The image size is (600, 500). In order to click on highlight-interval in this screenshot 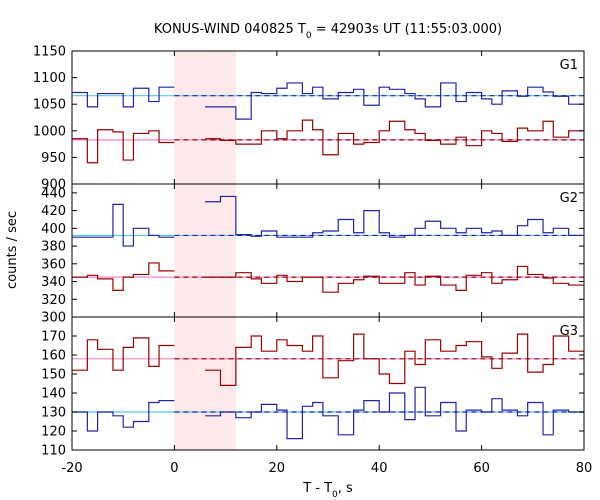, I will do `click(205, 250)`.